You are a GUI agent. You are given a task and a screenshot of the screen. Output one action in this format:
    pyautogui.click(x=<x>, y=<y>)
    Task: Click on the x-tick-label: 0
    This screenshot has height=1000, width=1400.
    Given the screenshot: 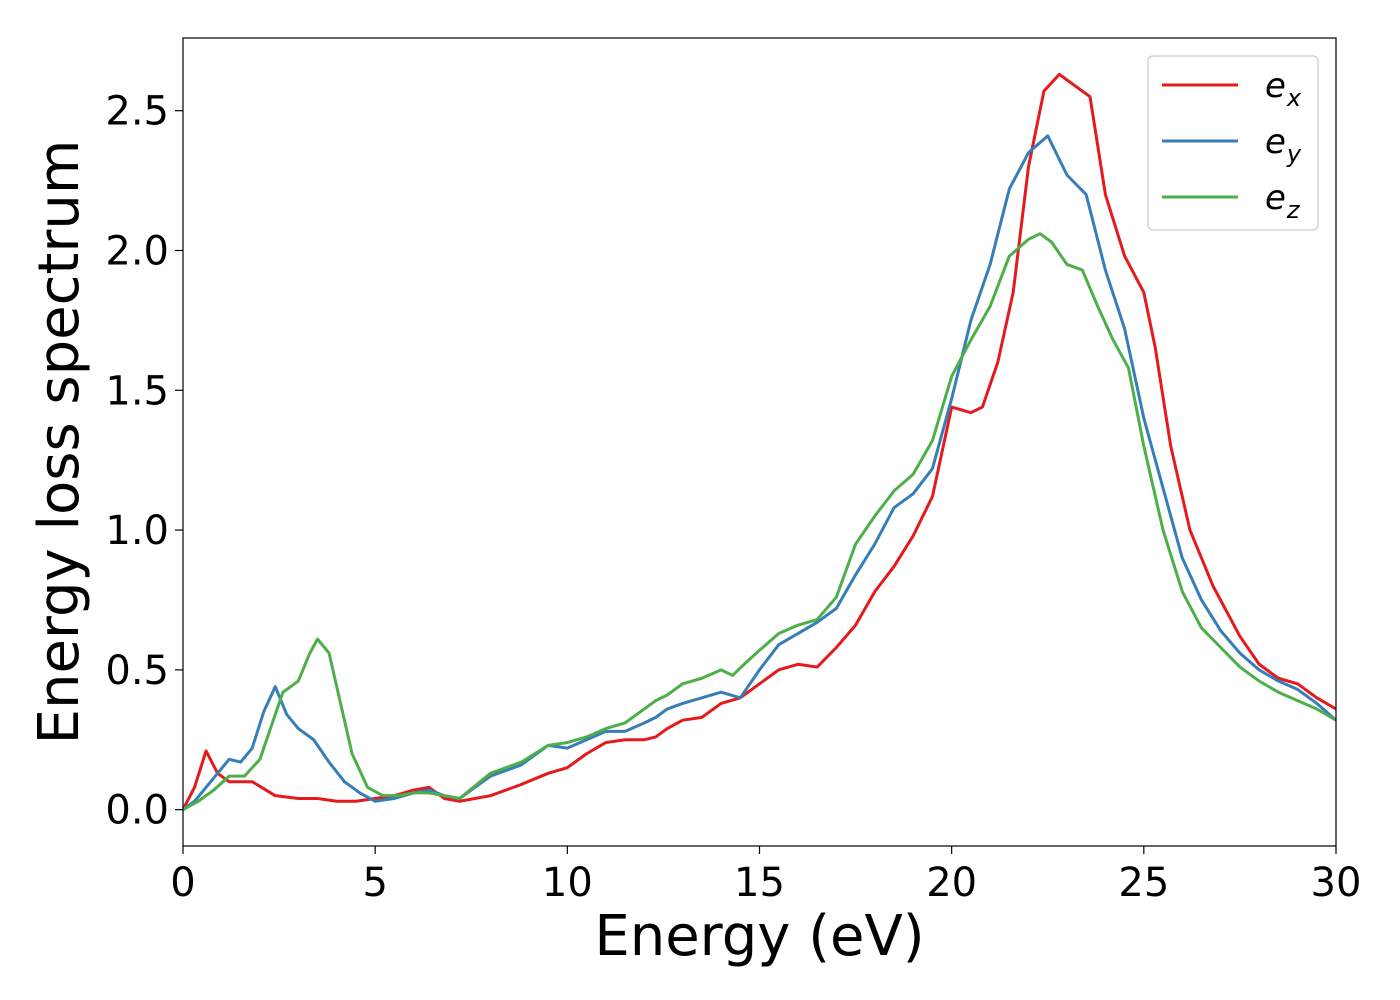 What is the action you would take?
    pyautogui.click(x=182, y=883)
    